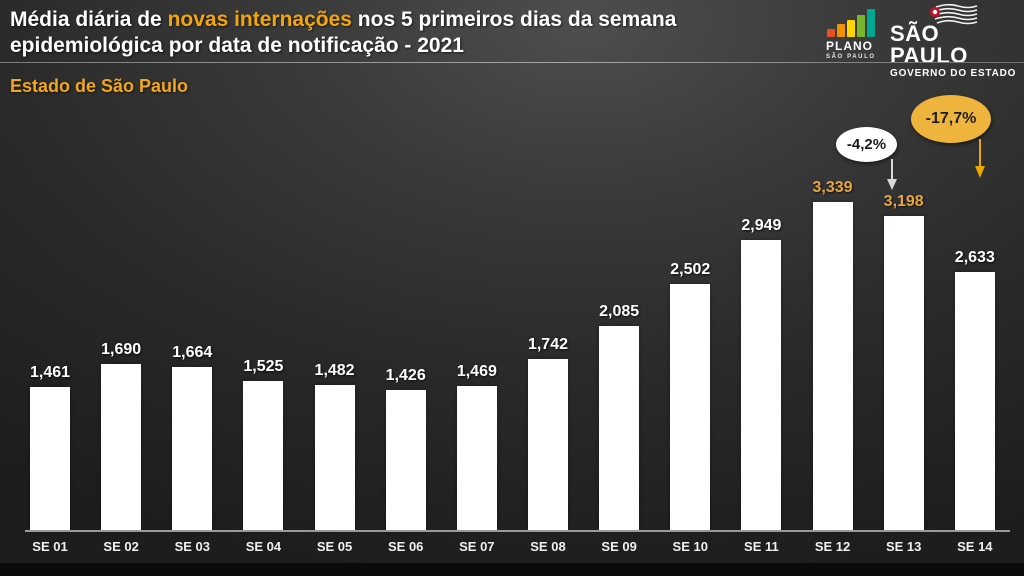  I want to click on annotation-arrow-down-icon-se14, so click(980, 158).